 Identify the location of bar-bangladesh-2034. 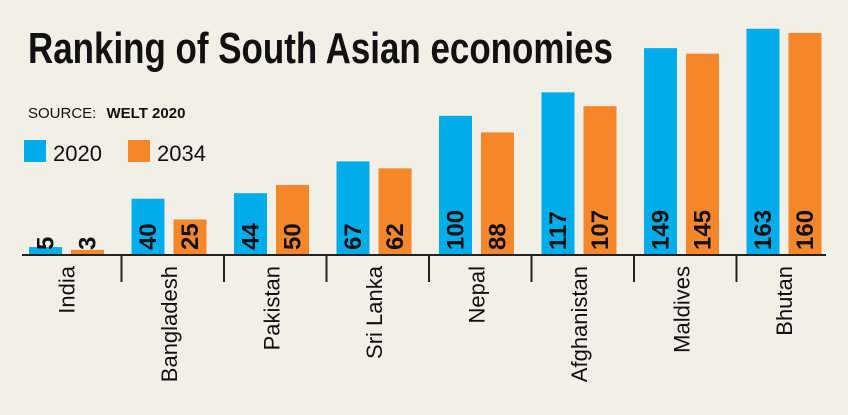
(190, 236).